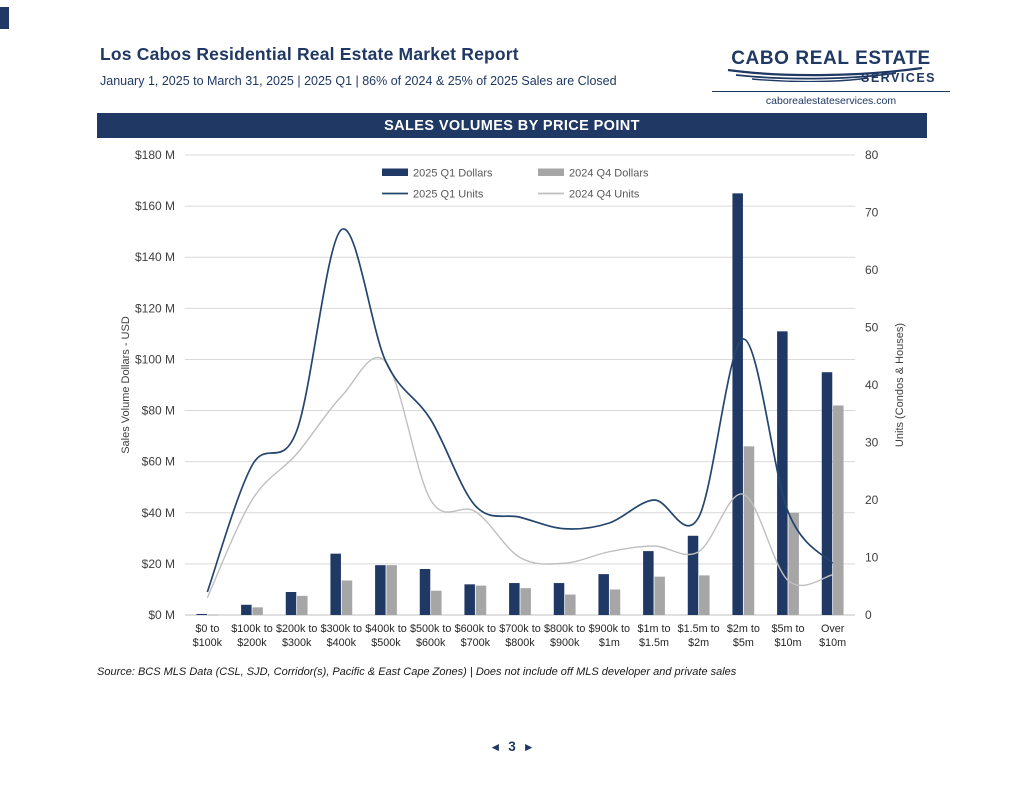 The image size is (1024, 791). I want to click on logo-wordmark: CABO REAL ESTATE, so click(831, 58).